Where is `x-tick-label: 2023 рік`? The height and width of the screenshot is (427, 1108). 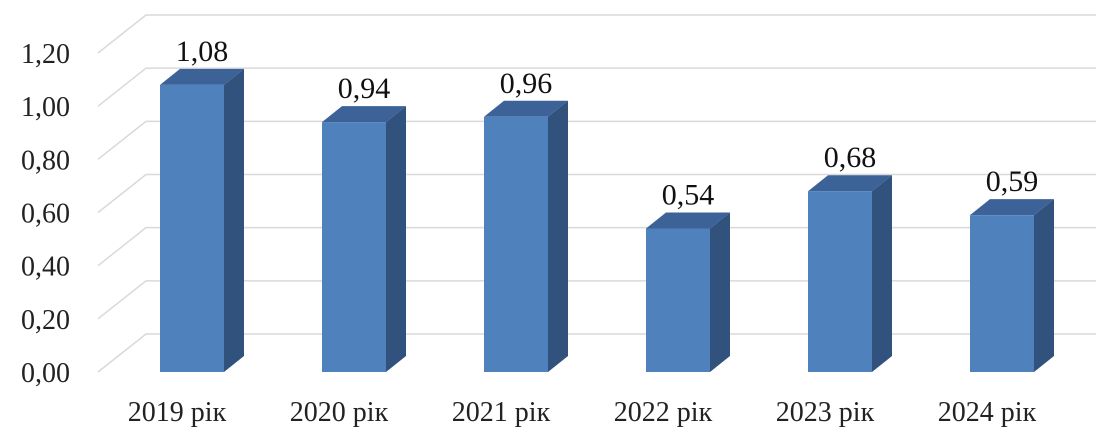
x-tick-label: 2023 рік is located at coordinates (825, 412).